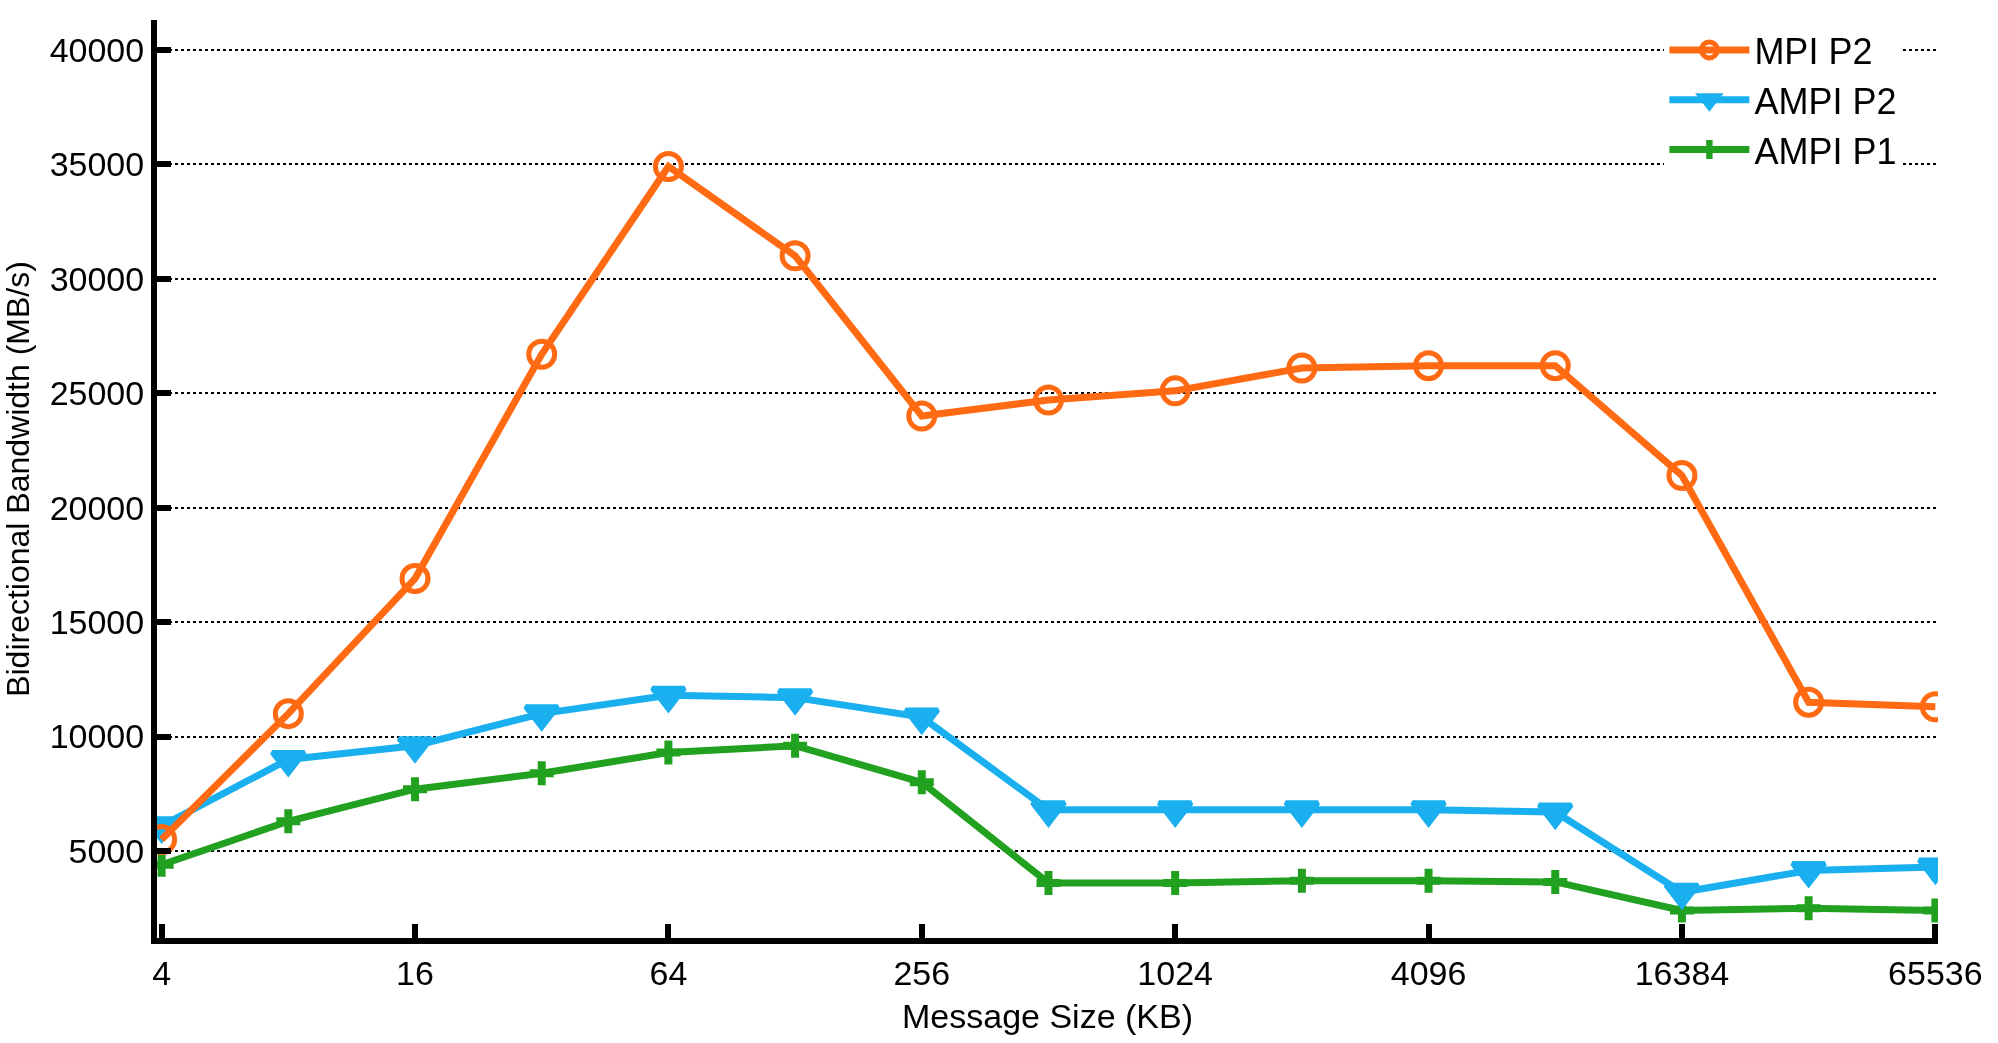  Describe the element at coordinates (97, 393) in the screenshot. I see `y-tick-label: 25000` at that location.